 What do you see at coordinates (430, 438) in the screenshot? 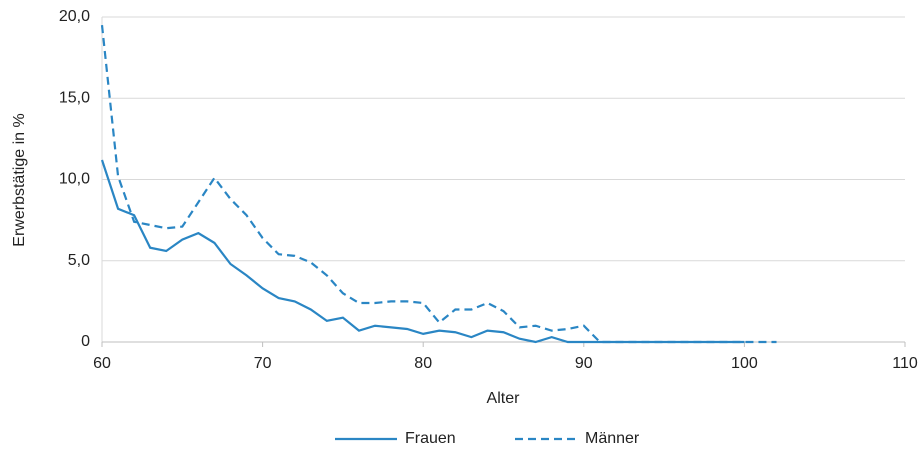
I see `legend-label: Frauen` at bounding box center [430, 438].